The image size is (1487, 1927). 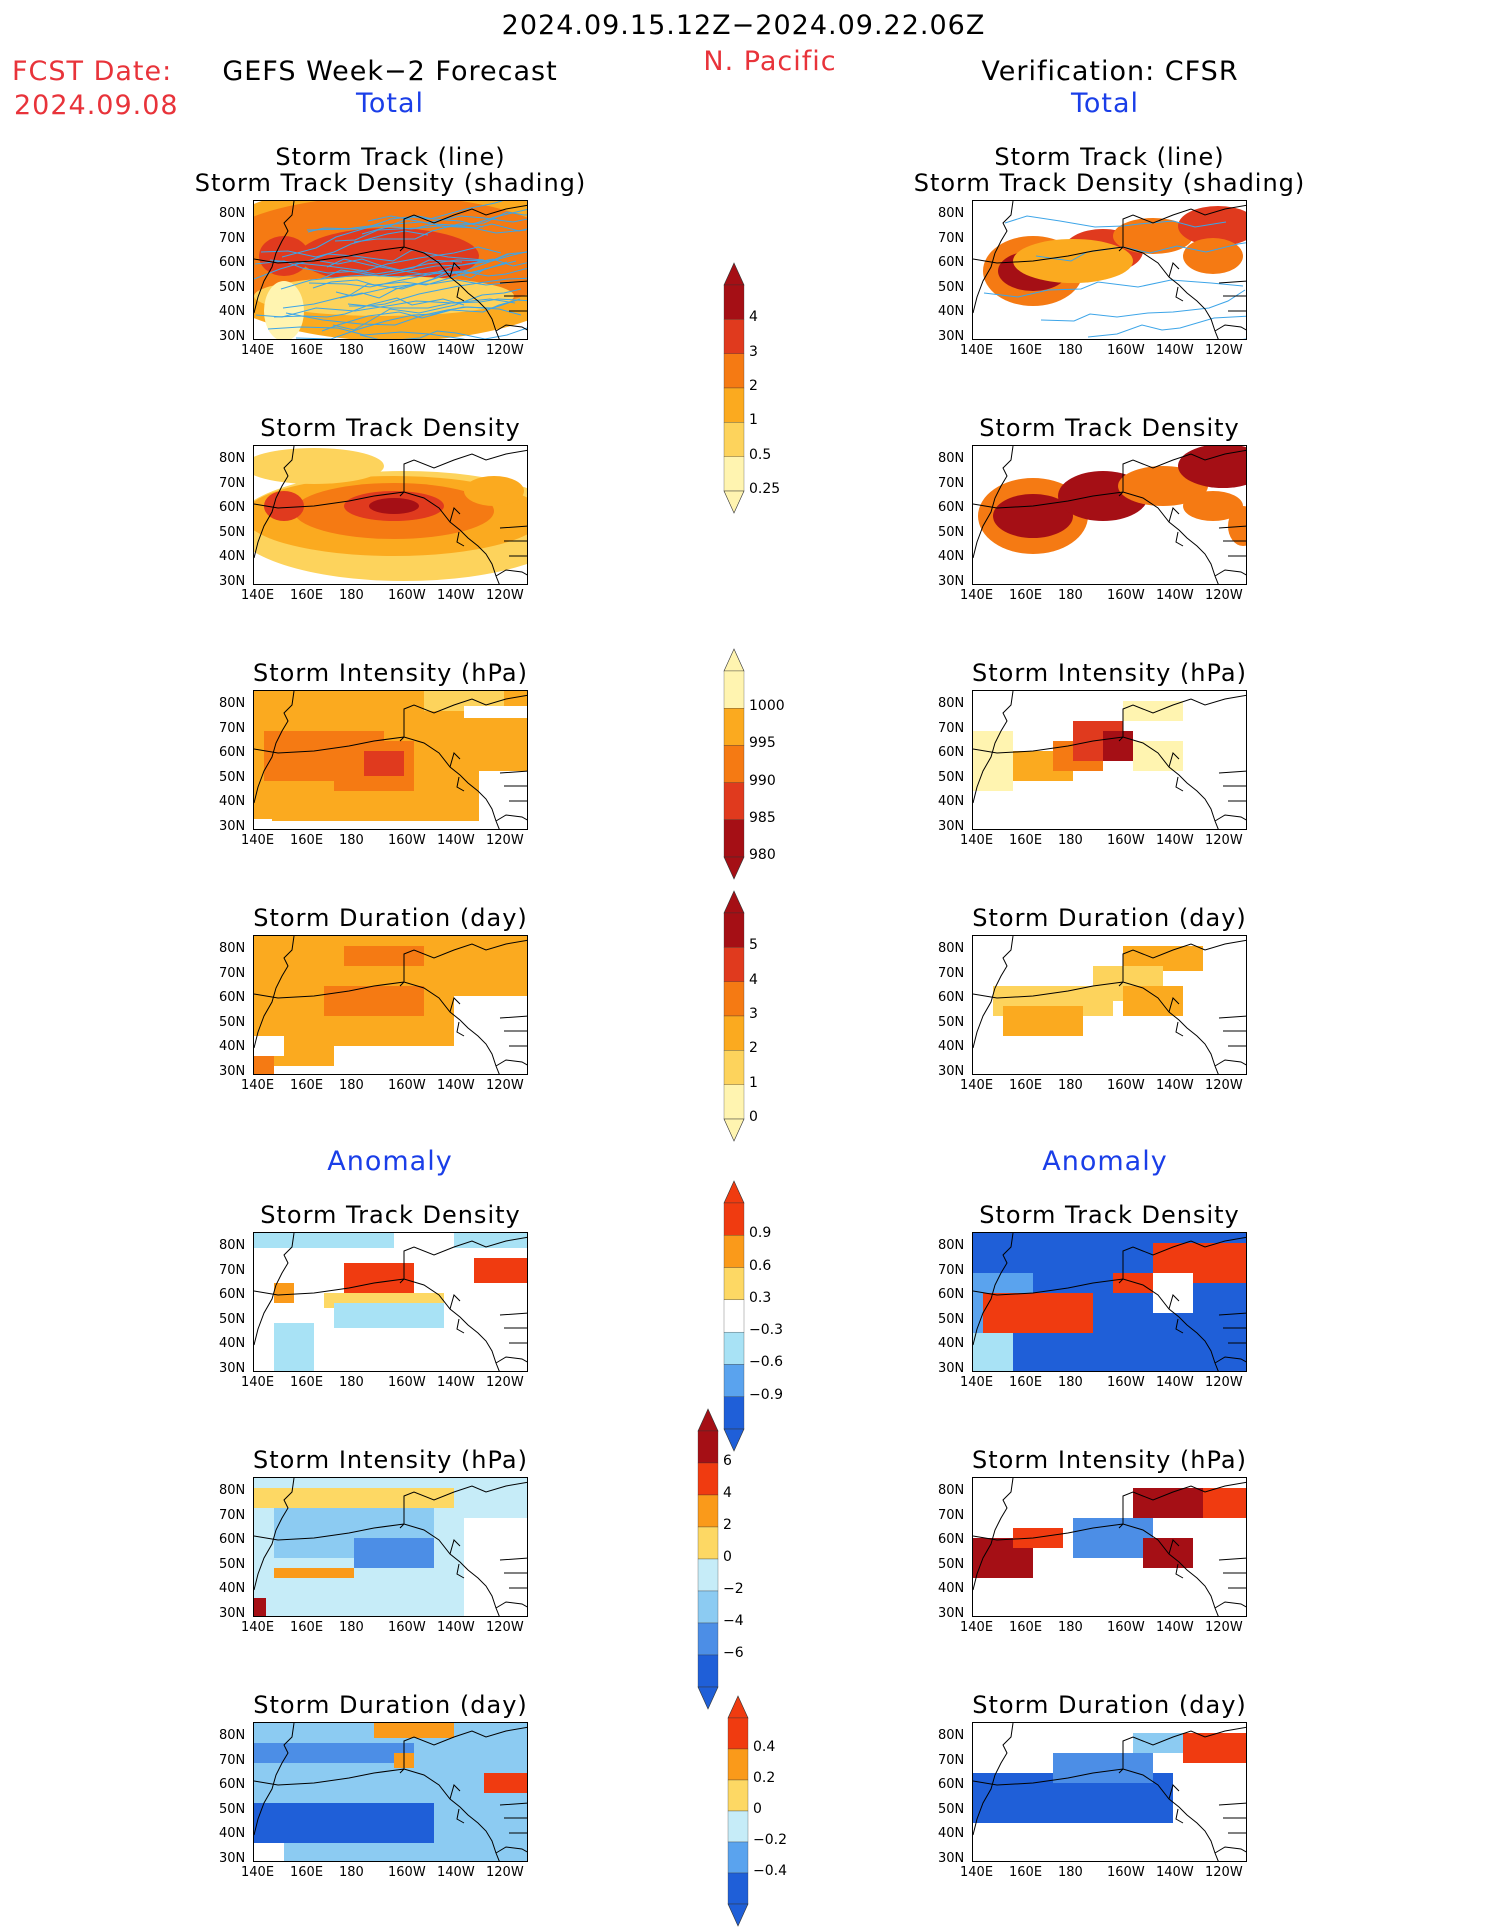 I want to click on colorbar-label: 995, so click(x=762, y=743).